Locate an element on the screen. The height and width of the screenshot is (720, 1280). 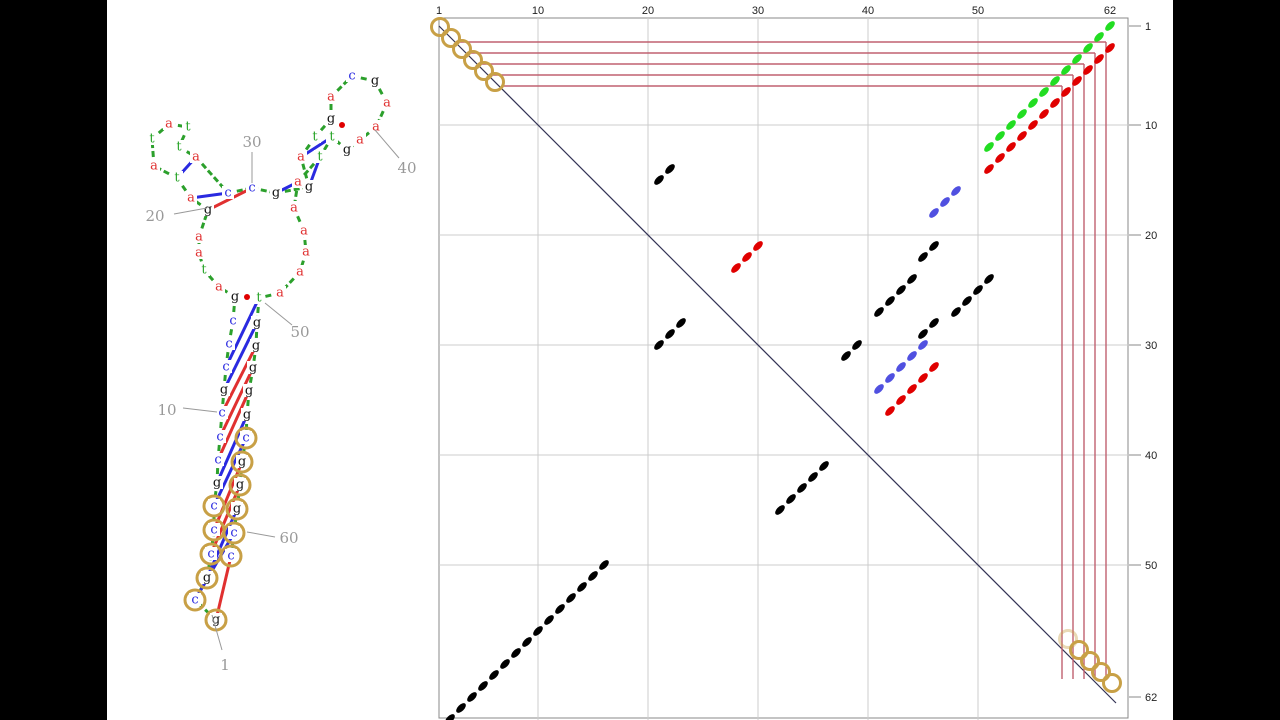
right-tick-label: 62 is located at coordinates (1151, 698).